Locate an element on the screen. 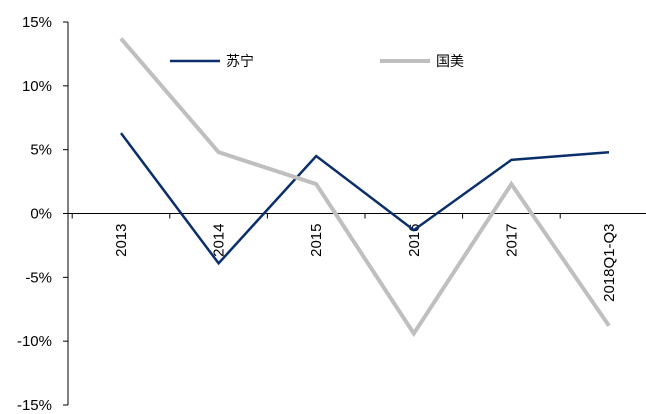 This screenshot has width=646, height=414. y-tick-label: 5% is located at coordinates (41, 150).